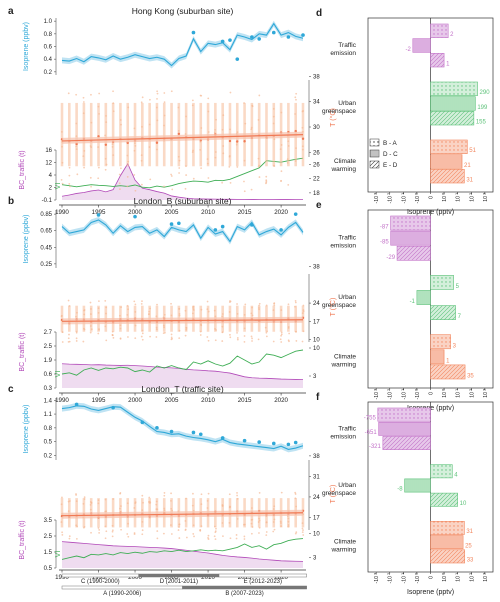 Image resolution: width=500 pixels, height=602 pixels. I want to click on bc-tick: 0.3, so click(48, 389).